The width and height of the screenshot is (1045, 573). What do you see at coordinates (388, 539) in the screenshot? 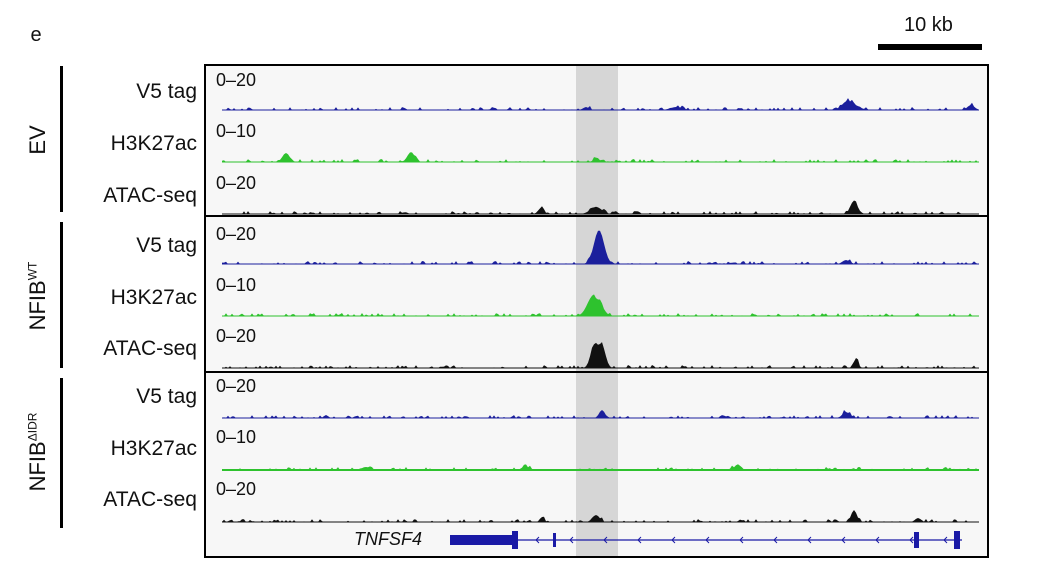
I see `gene-label: TNFSF4` at bounding box center [388, 539].